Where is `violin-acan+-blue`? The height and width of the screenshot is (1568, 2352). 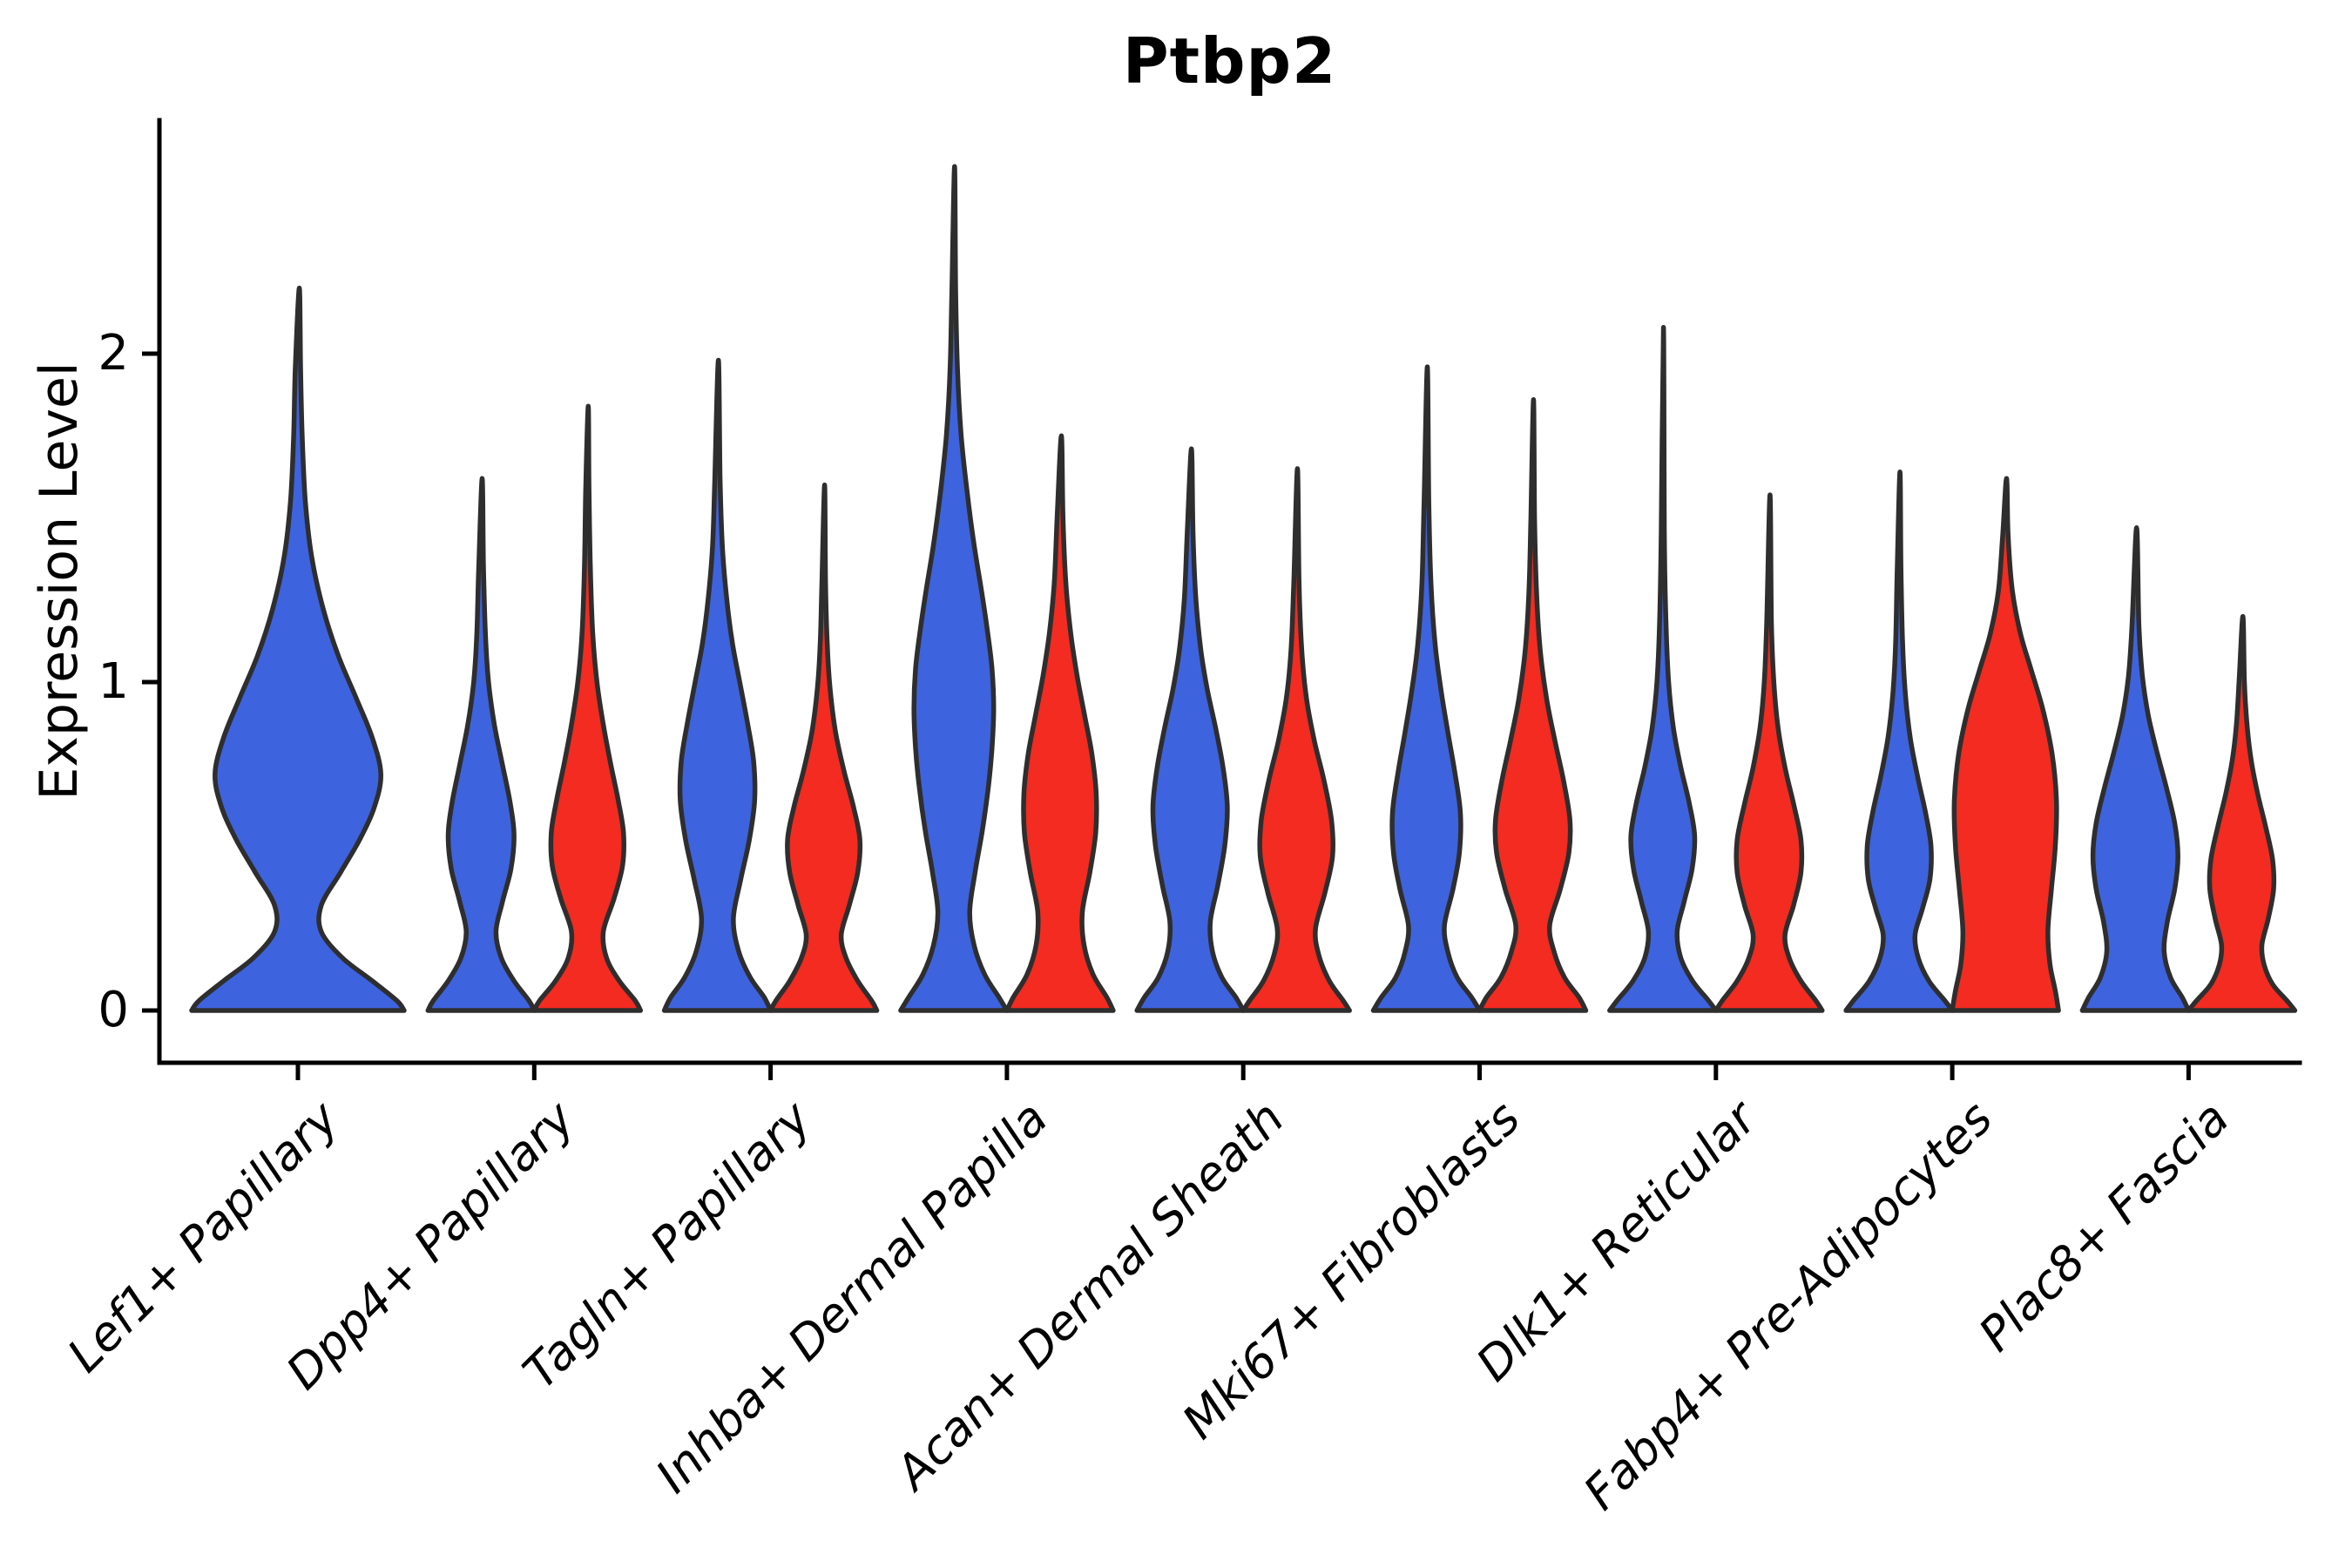 violin-acan+-blue is located at coordinates (1190, 729).